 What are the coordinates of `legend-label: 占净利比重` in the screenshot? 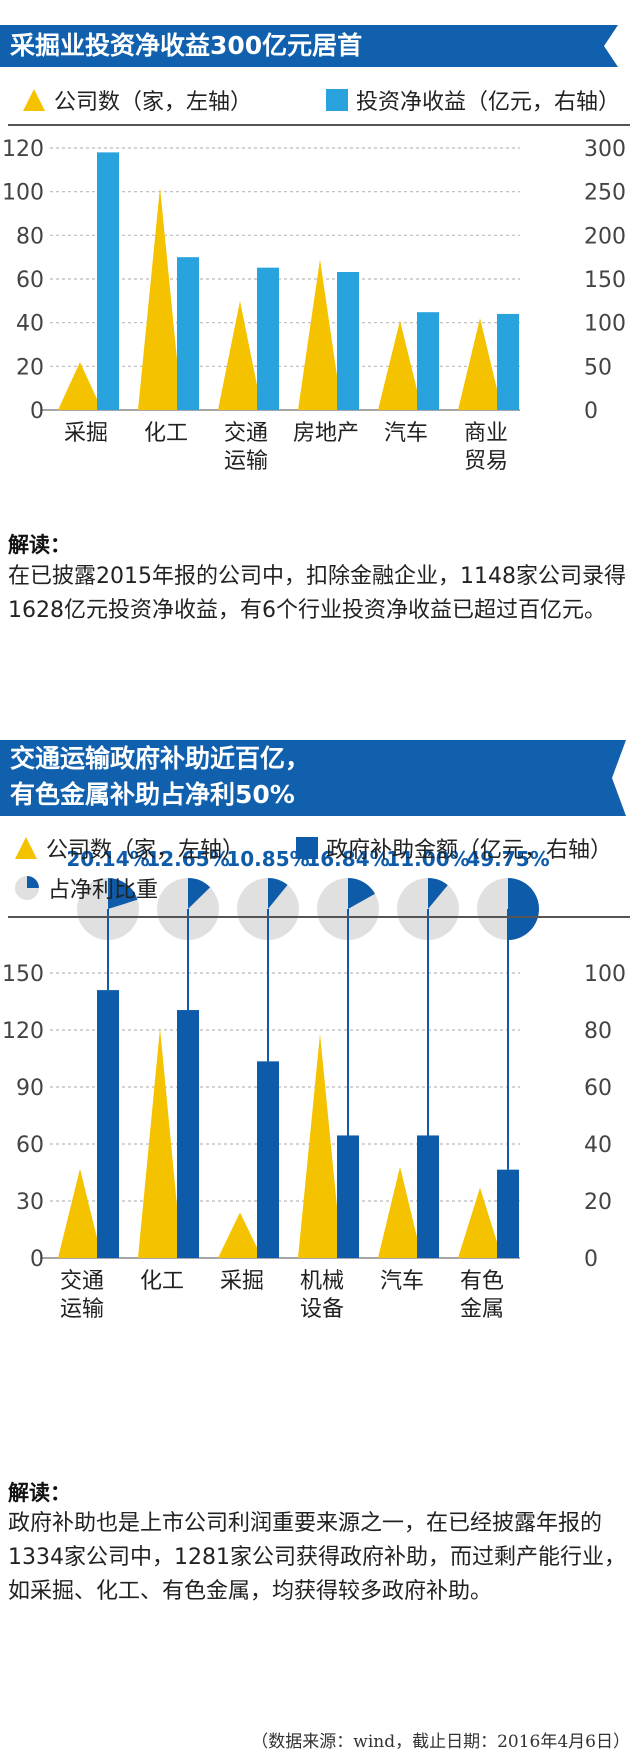 It's located at (103, 890).